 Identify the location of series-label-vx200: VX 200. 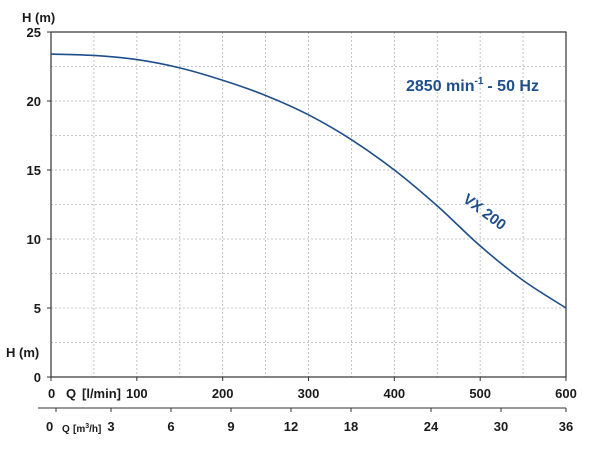
(485, 212).